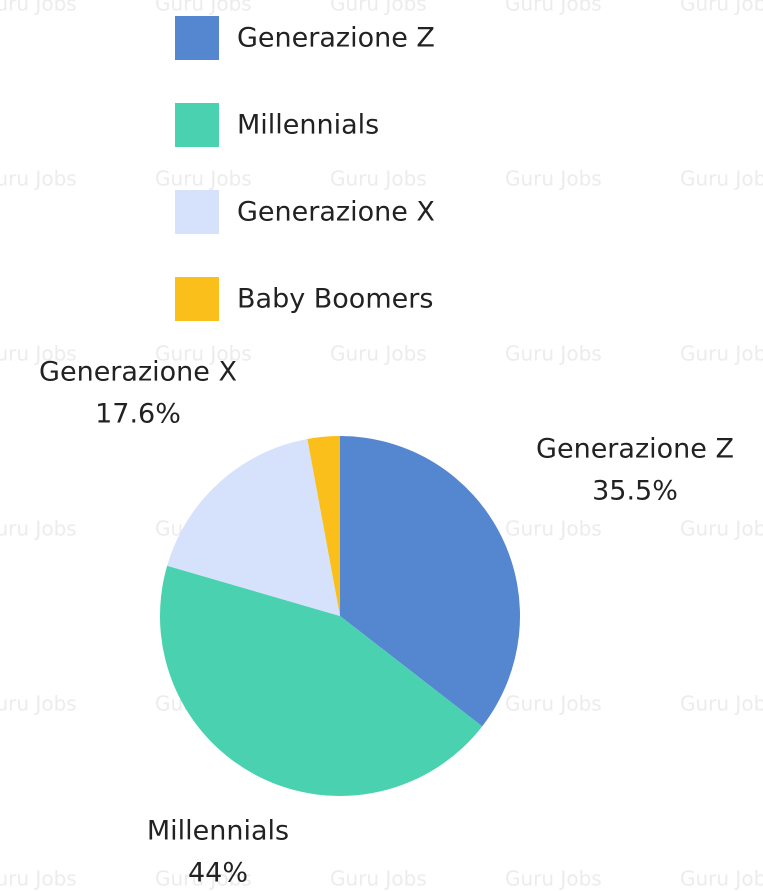 The height and width of the screenshot is (891, 763). I want to click on slice-value: 17.6%, so click(138, 414).